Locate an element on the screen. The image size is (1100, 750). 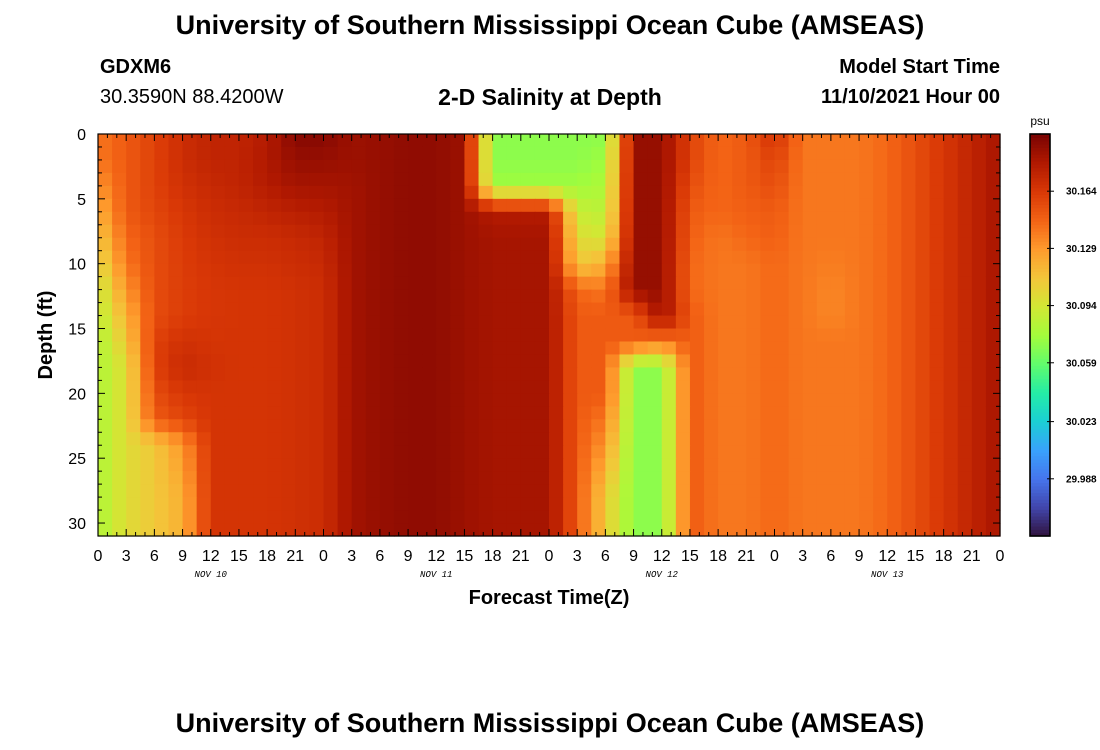
y-tick-label: 15 is located at coordinates (77, 330).